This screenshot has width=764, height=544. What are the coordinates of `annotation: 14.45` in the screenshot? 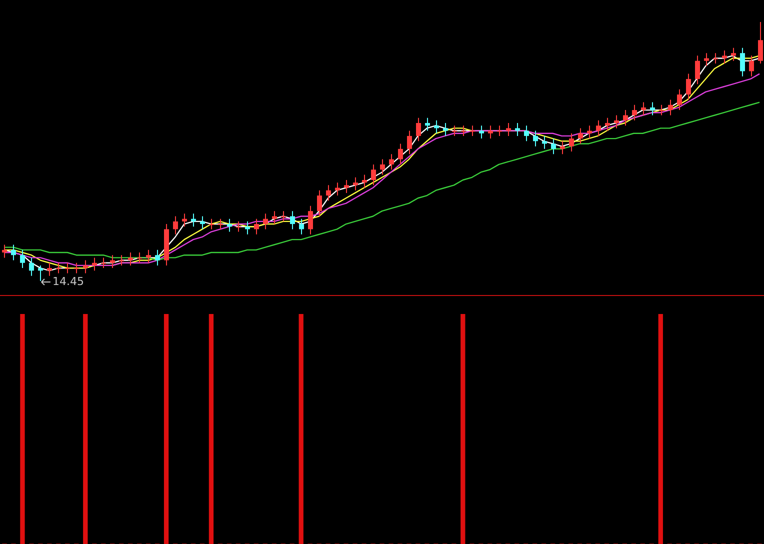 It's located at (68, 281).